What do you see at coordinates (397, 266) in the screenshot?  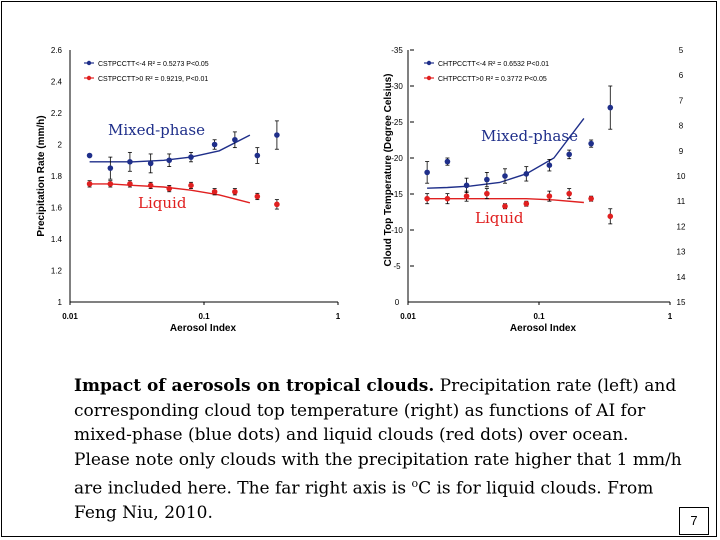 I see `right-y-tick-label: -5` at bounding box center [397, 266].